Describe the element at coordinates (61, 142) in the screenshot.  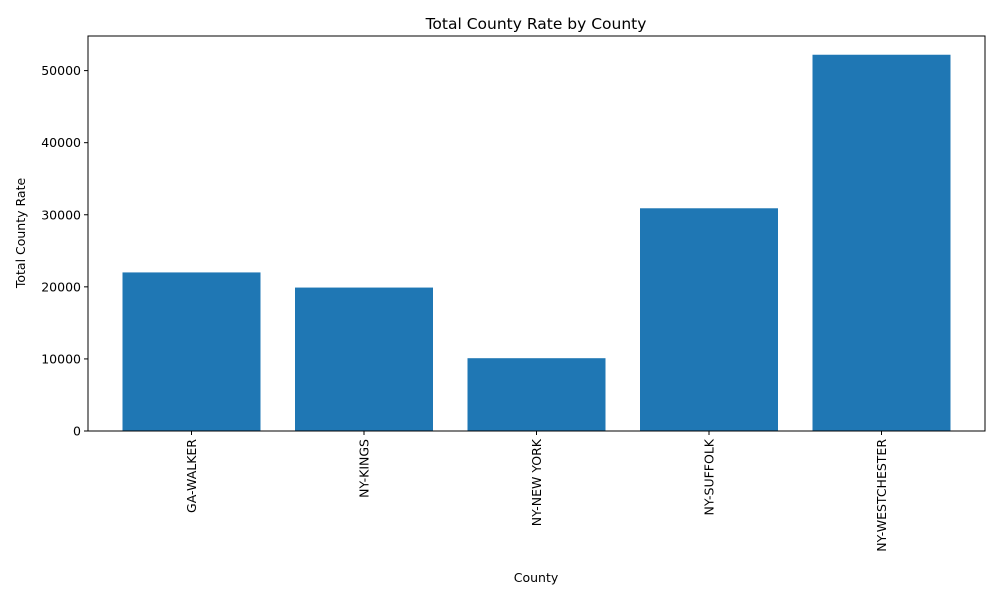
I see `y-tick-label: 40000` at that location.